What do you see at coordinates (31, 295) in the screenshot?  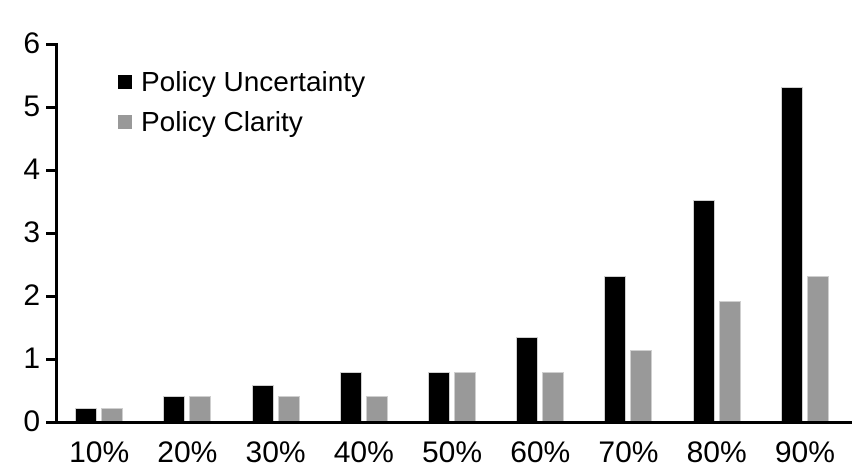 I see `y-axis-label-2: 2` at bounding box center [31, 295].